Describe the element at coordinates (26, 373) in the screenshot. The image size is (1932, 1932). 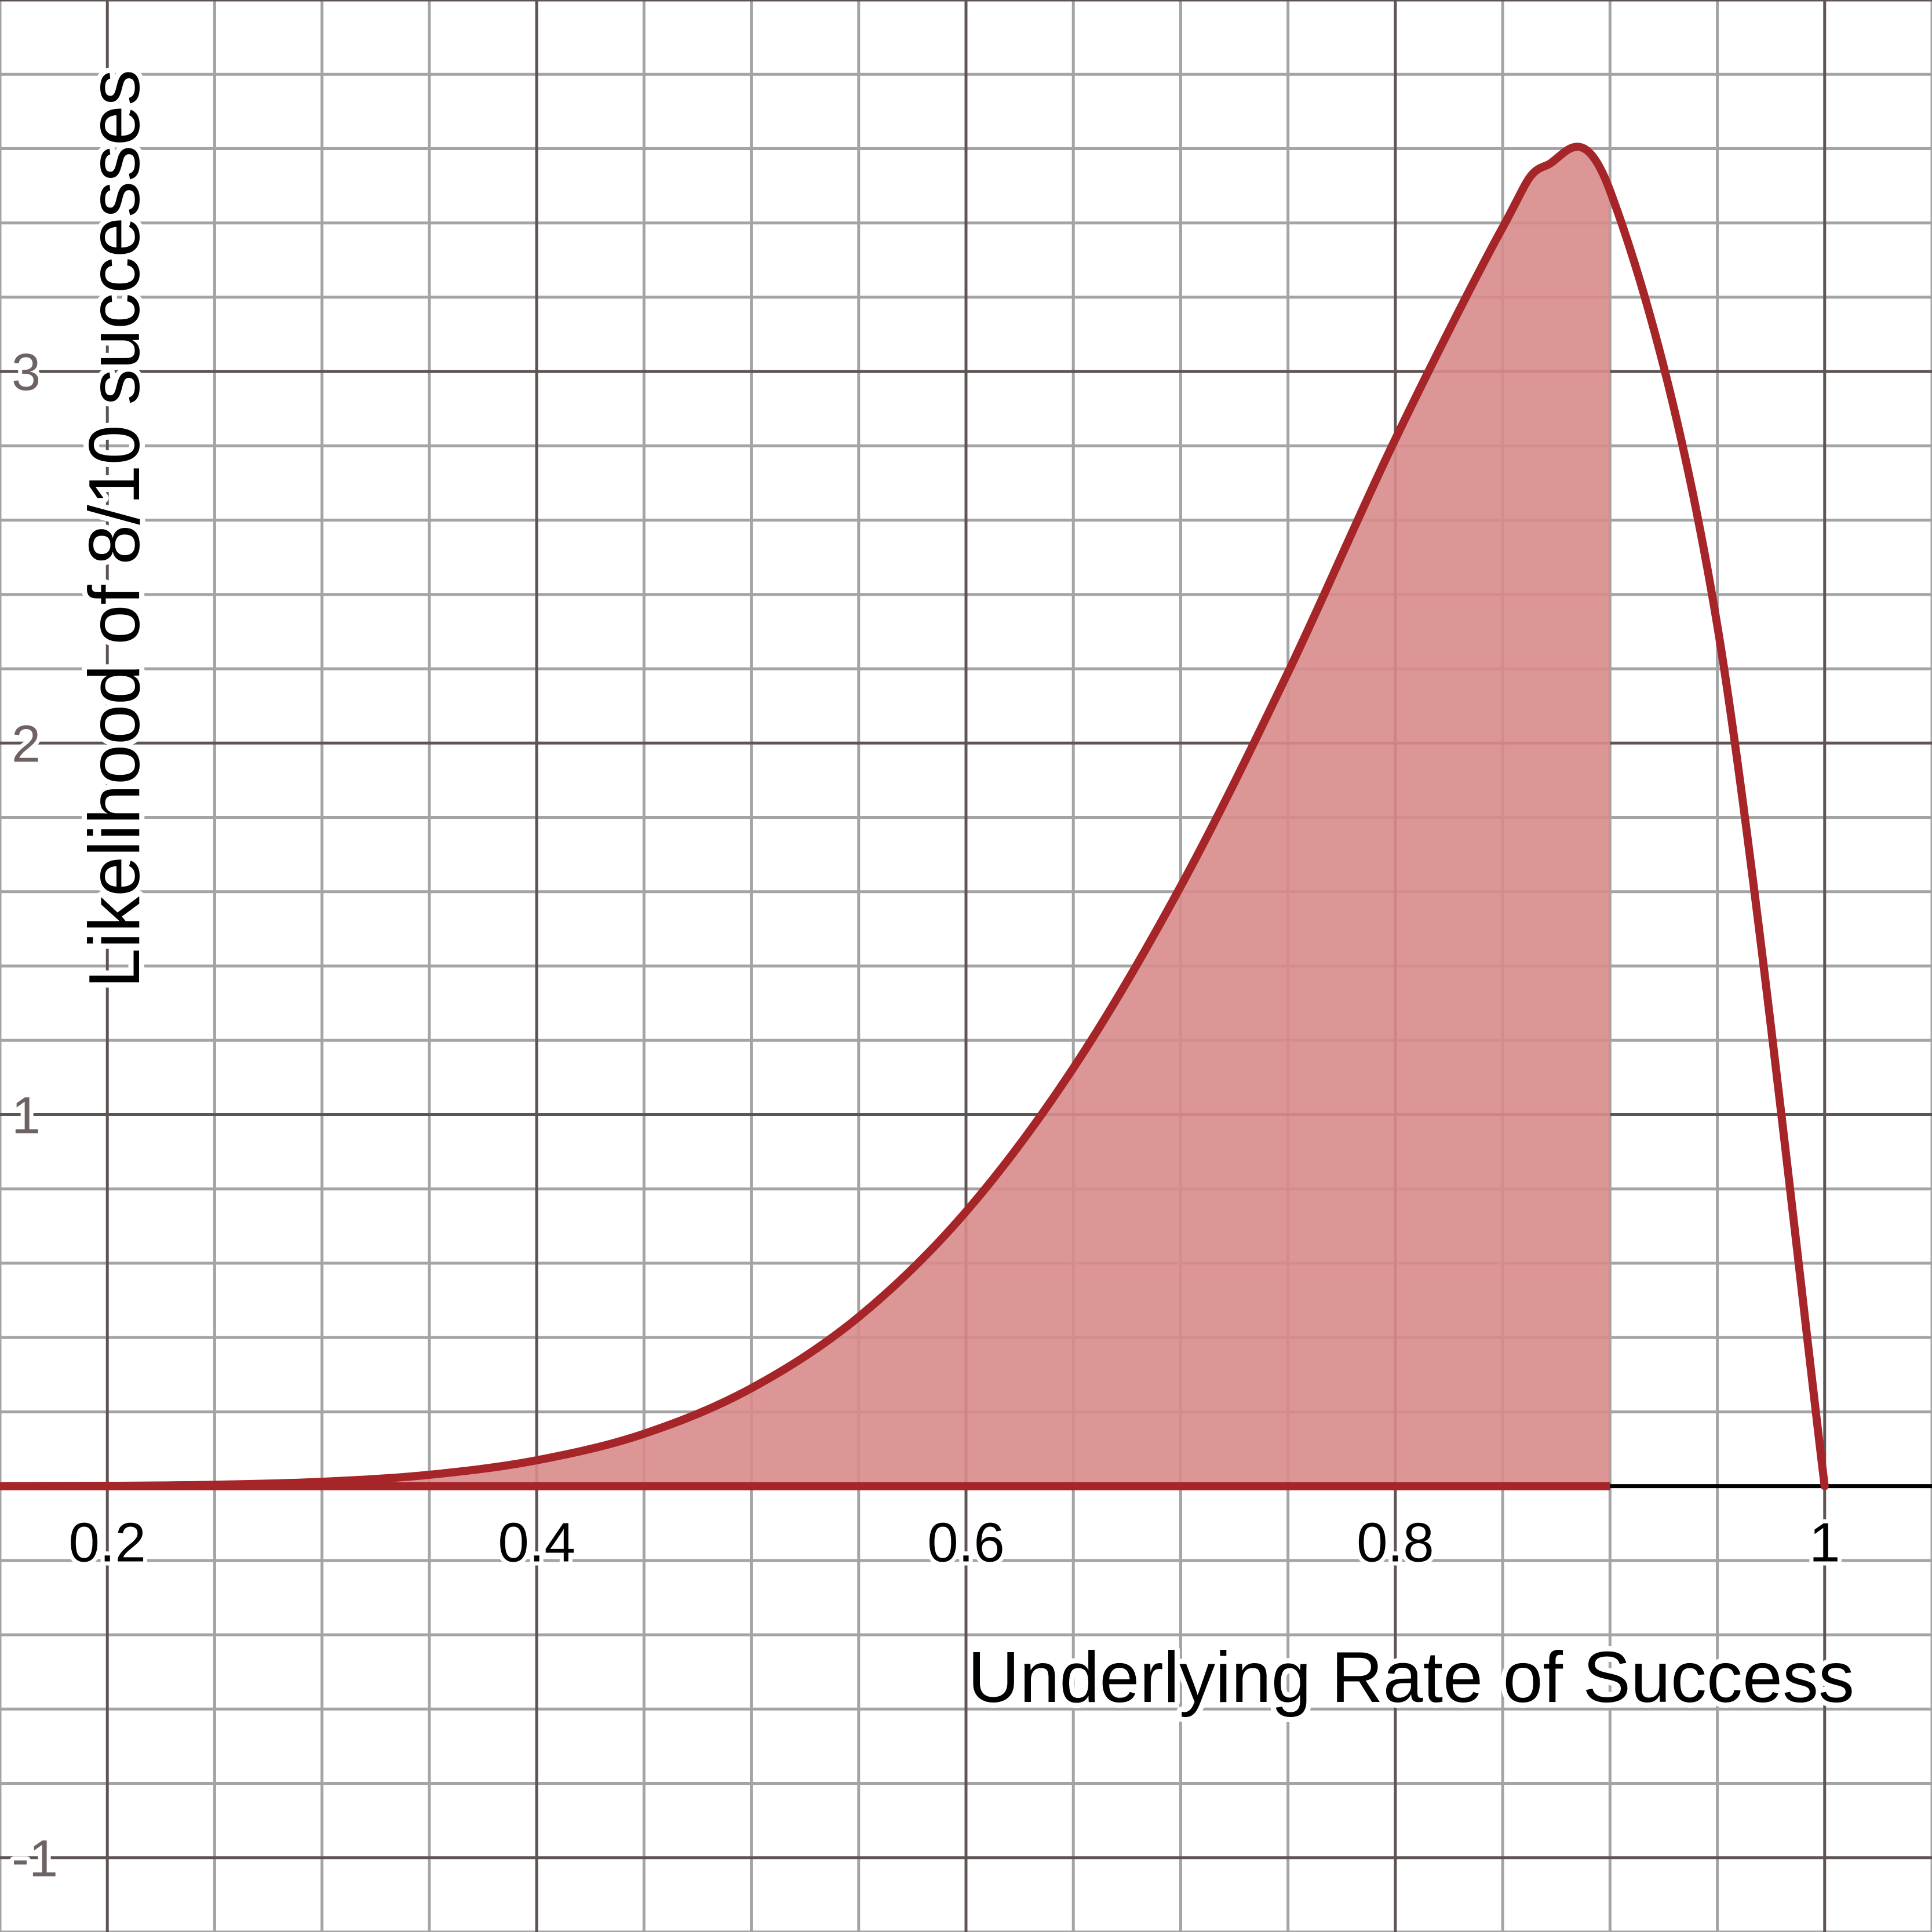
I see `y-tick-label: 3` at that location.